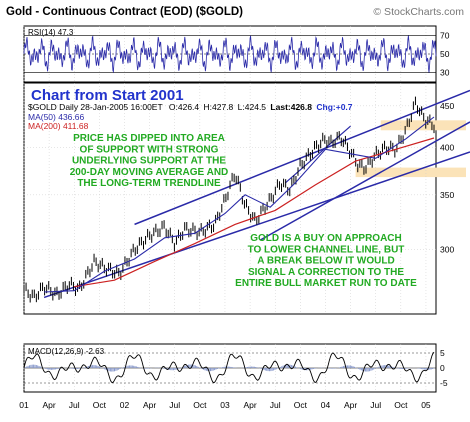 Image resolution: width=470 pixels, height=422 pixels. I want to click on macd-tick-label: -5, so click(444, 383).